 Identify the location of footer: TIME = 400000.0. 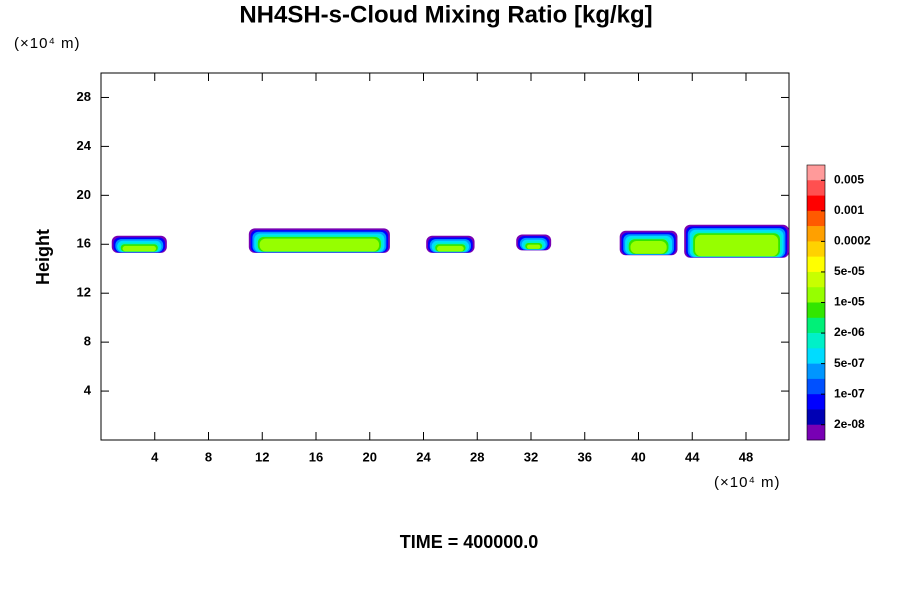
(469, 542).